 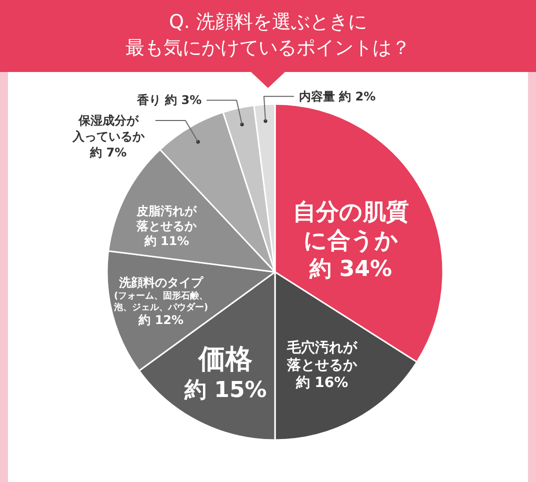 What do you see at coordinates (166, 241) in the screenshot?
I see `data-label: 約 11%` at bounding box center [166, 241].